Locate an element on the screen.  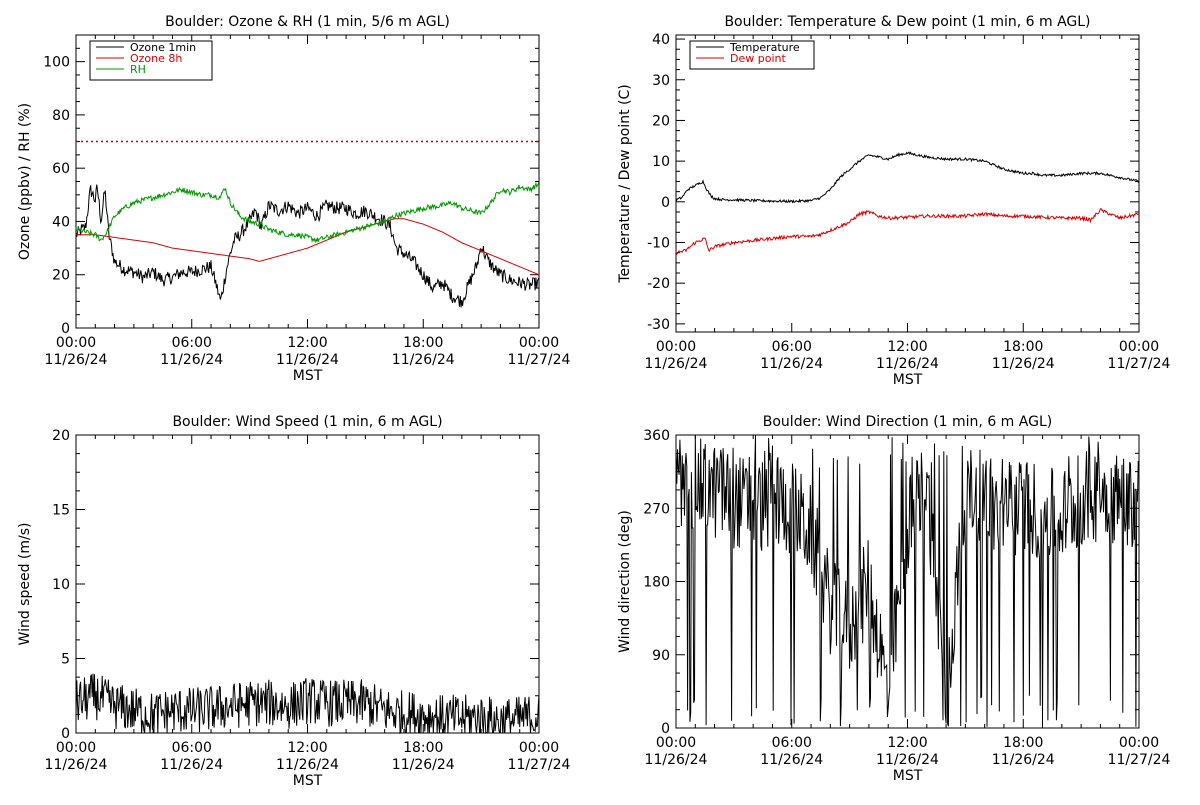
y-tick-label: 30 is located at coordinates (661, 81).